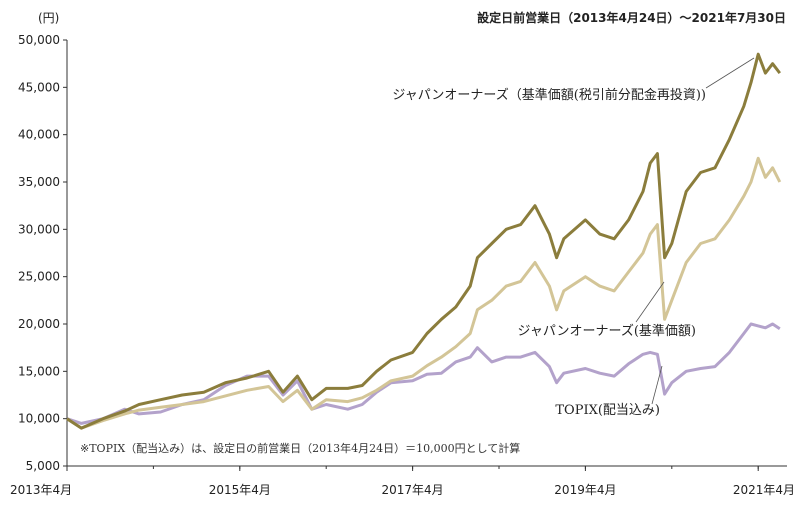  I want to click on y-tick-label: 10,000, so click(39, 419).